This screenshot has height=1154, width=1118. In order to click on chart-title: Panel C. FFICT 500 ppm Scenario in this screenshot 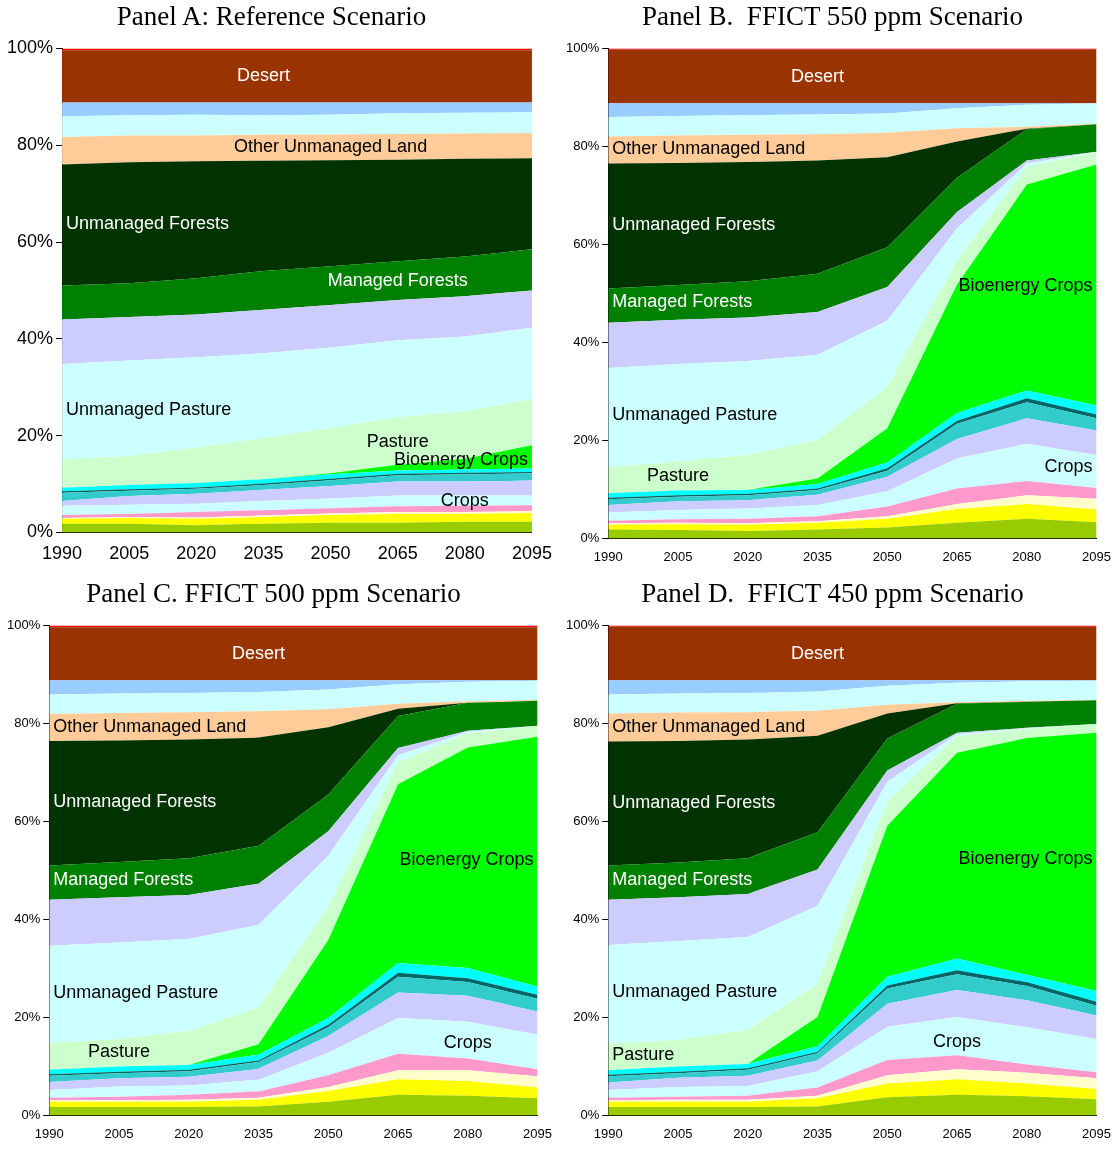, I will do `click(273, 593)`.